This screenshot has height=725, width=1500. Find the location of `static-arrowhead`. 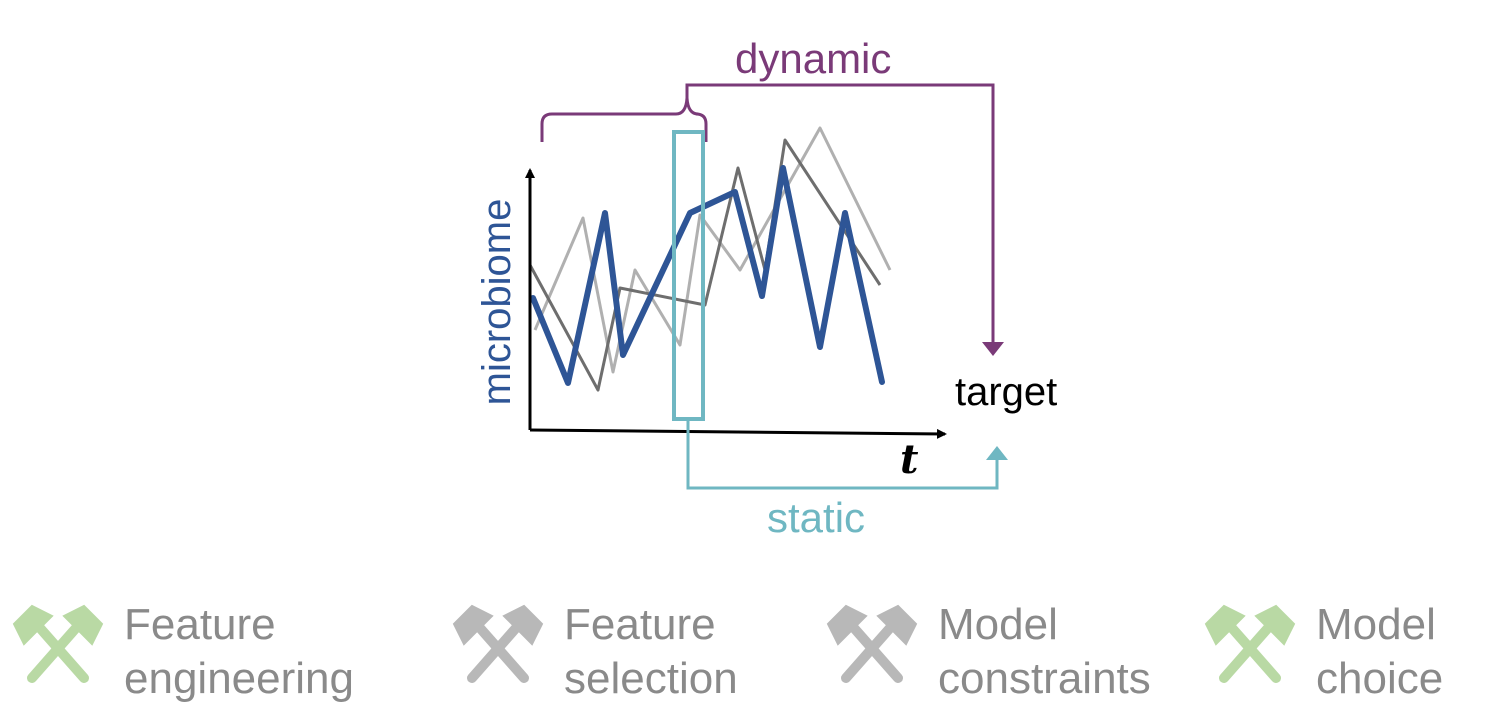

static-arrowhead is located at coordinates (997, 453).